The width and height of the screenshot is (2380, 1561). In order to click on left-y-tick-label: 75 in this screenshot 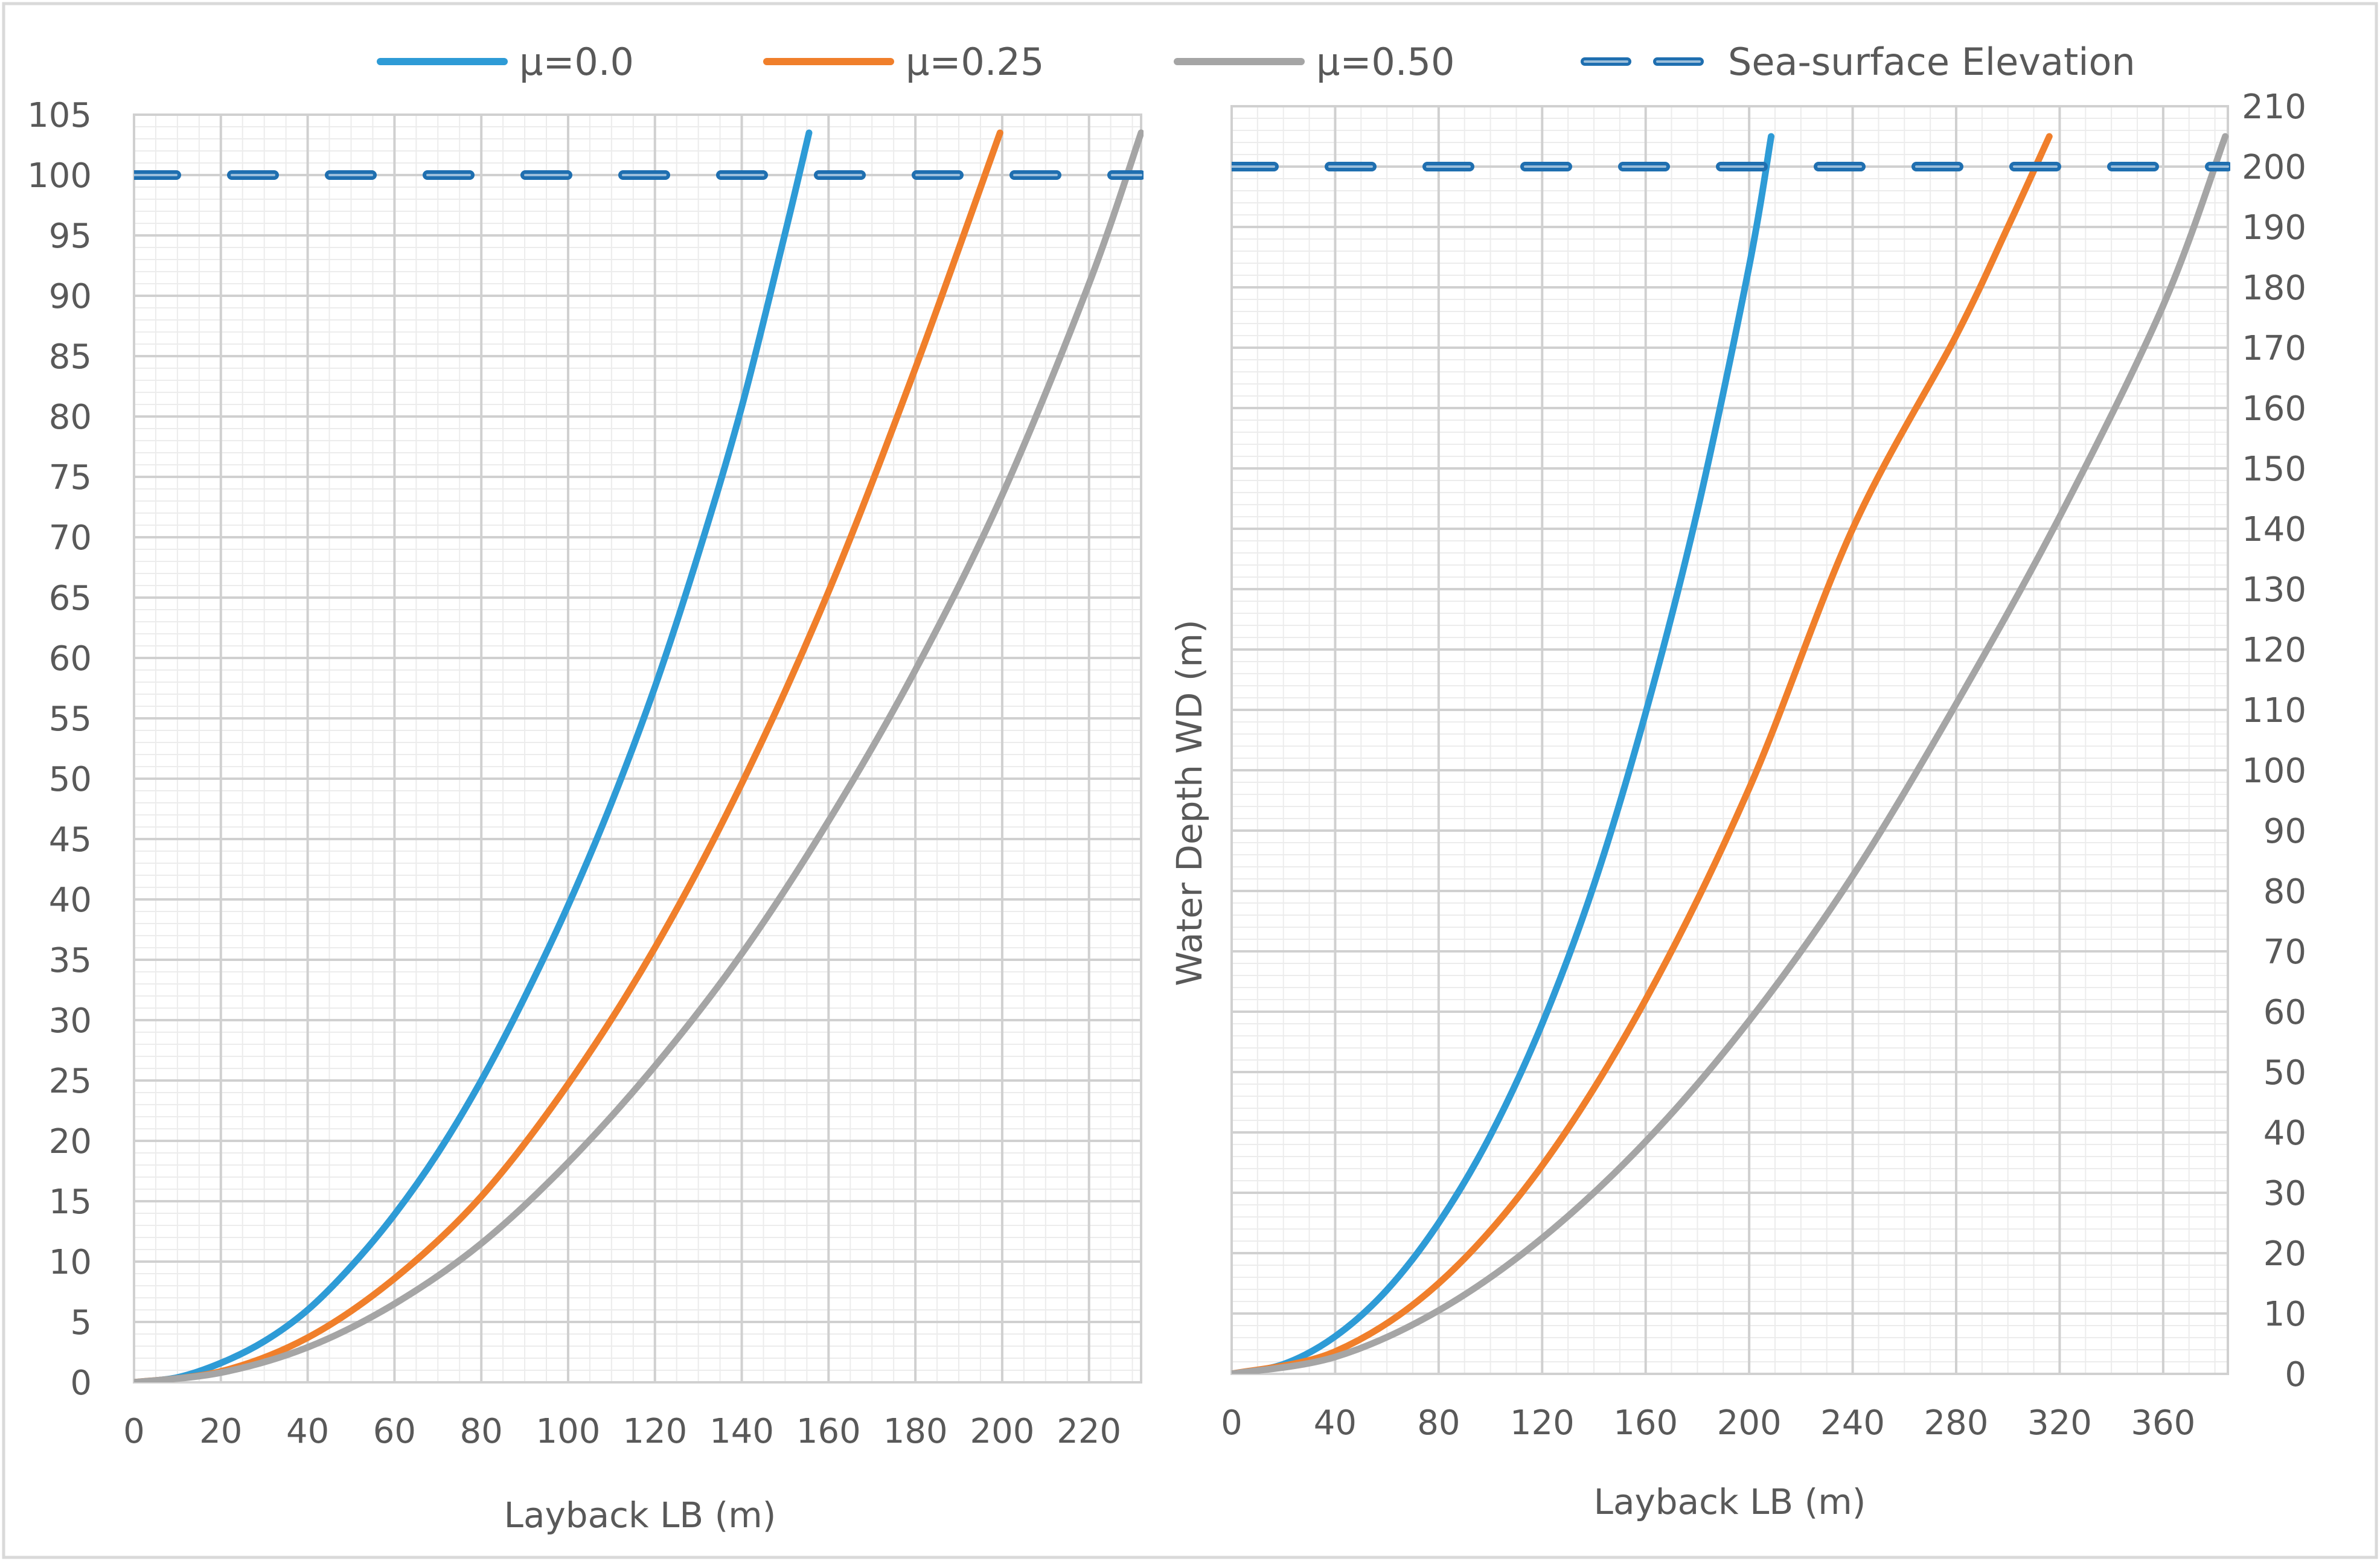, I will do `click(70, 477)`.